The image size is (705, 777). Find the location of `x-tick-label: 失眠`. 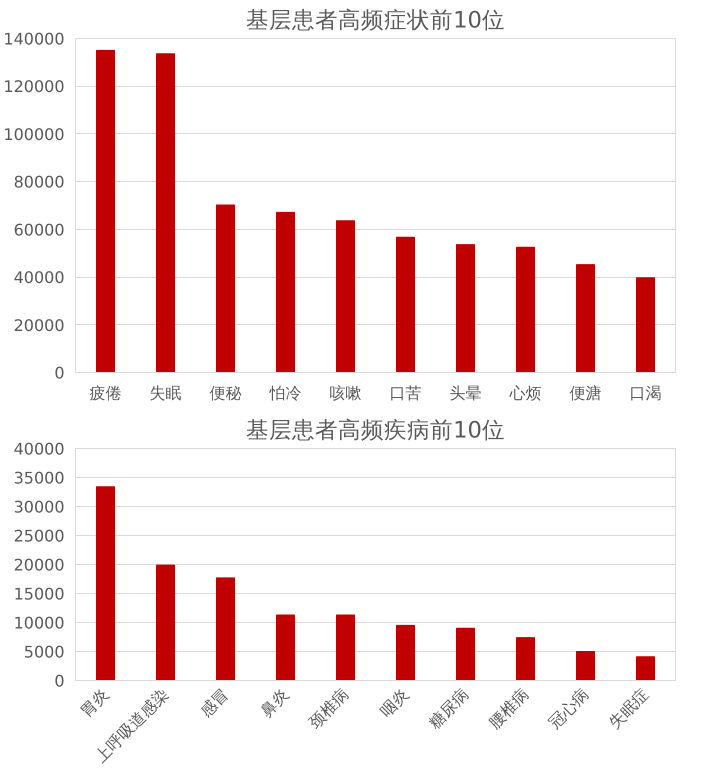

x-tick-label: 失眠 is located at coordinates (166, 393).